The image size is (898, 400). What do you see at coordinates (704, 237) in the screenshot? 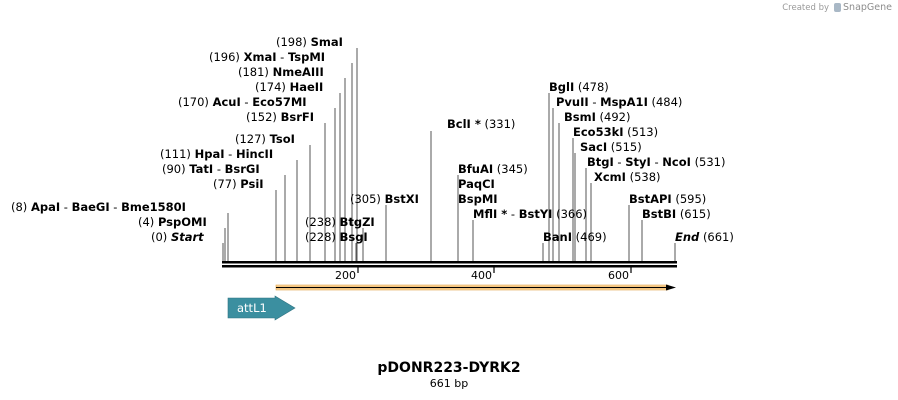
I see `site-label-end: End (661)` at bounding box center [704, 237].